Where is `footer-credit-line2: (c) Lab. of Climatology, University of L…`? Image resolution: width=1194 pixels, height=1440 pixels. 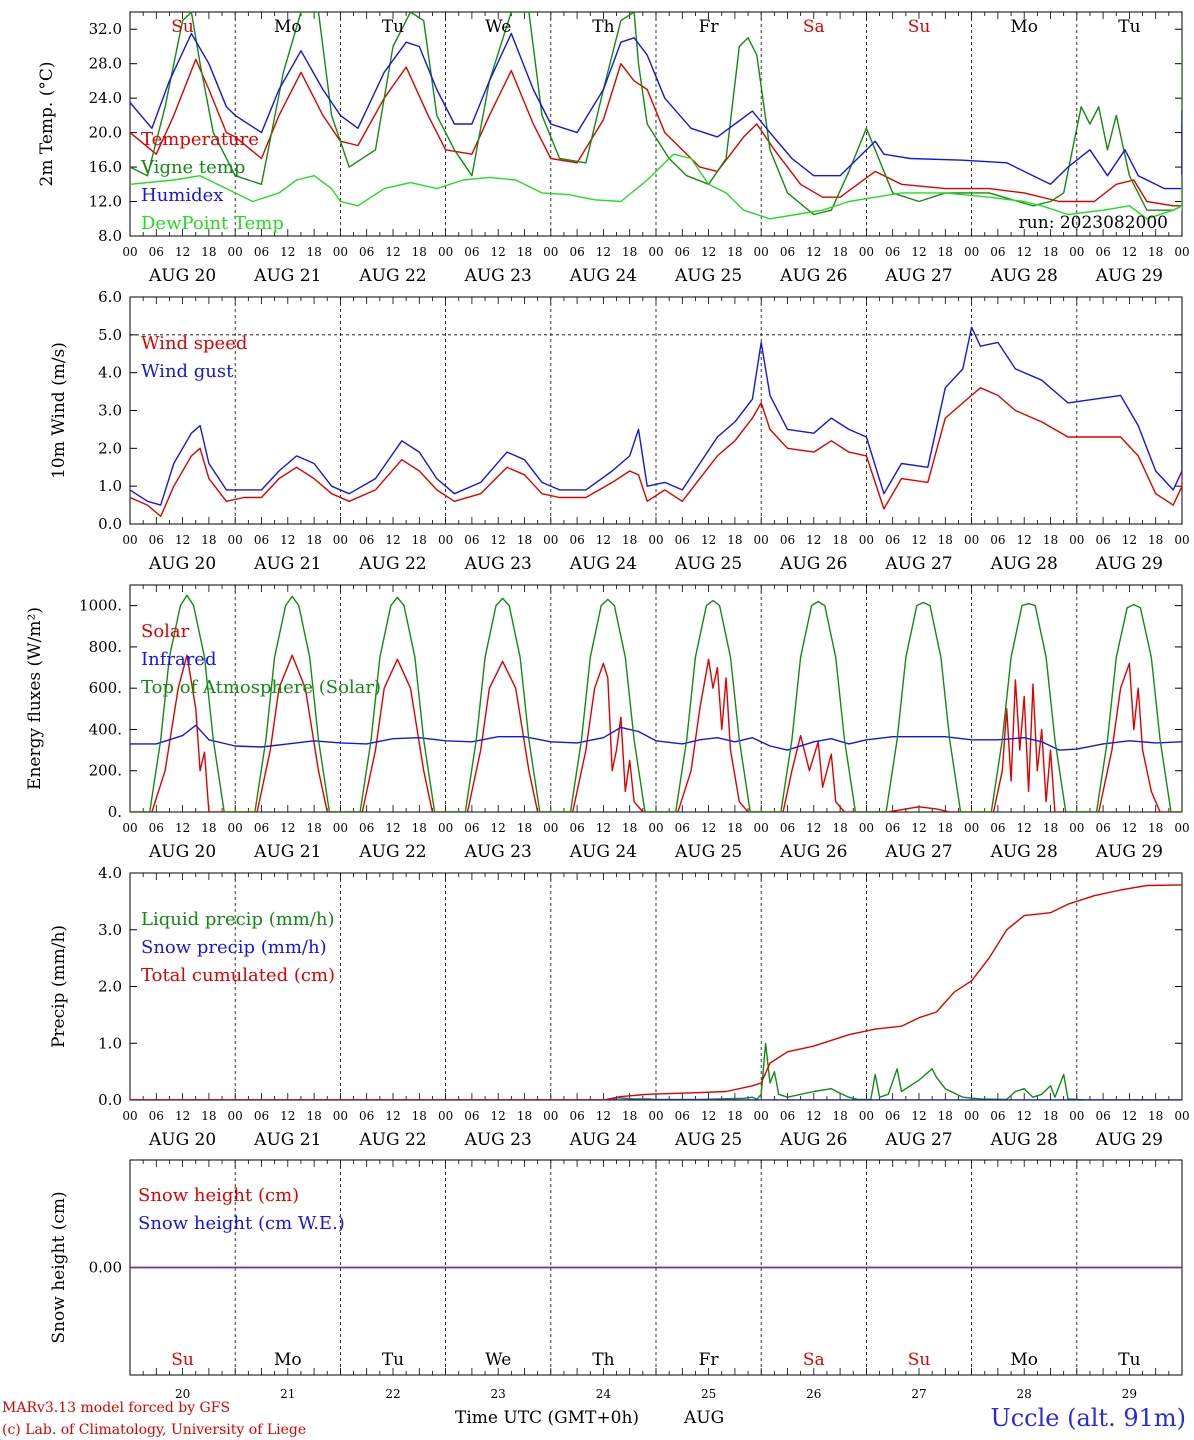
footer-credit-line2: (c) Lab. of Climatology, University of L… is located at coordinates (154, 1430).